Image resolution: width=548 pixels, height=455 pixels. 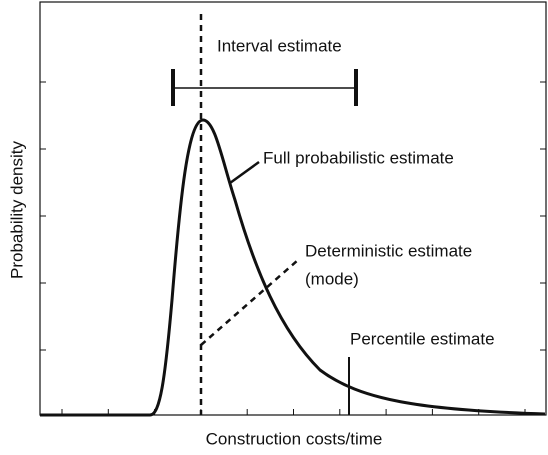 I want to click on annotation: Deterministic estimate, so click(x=388, y=250).